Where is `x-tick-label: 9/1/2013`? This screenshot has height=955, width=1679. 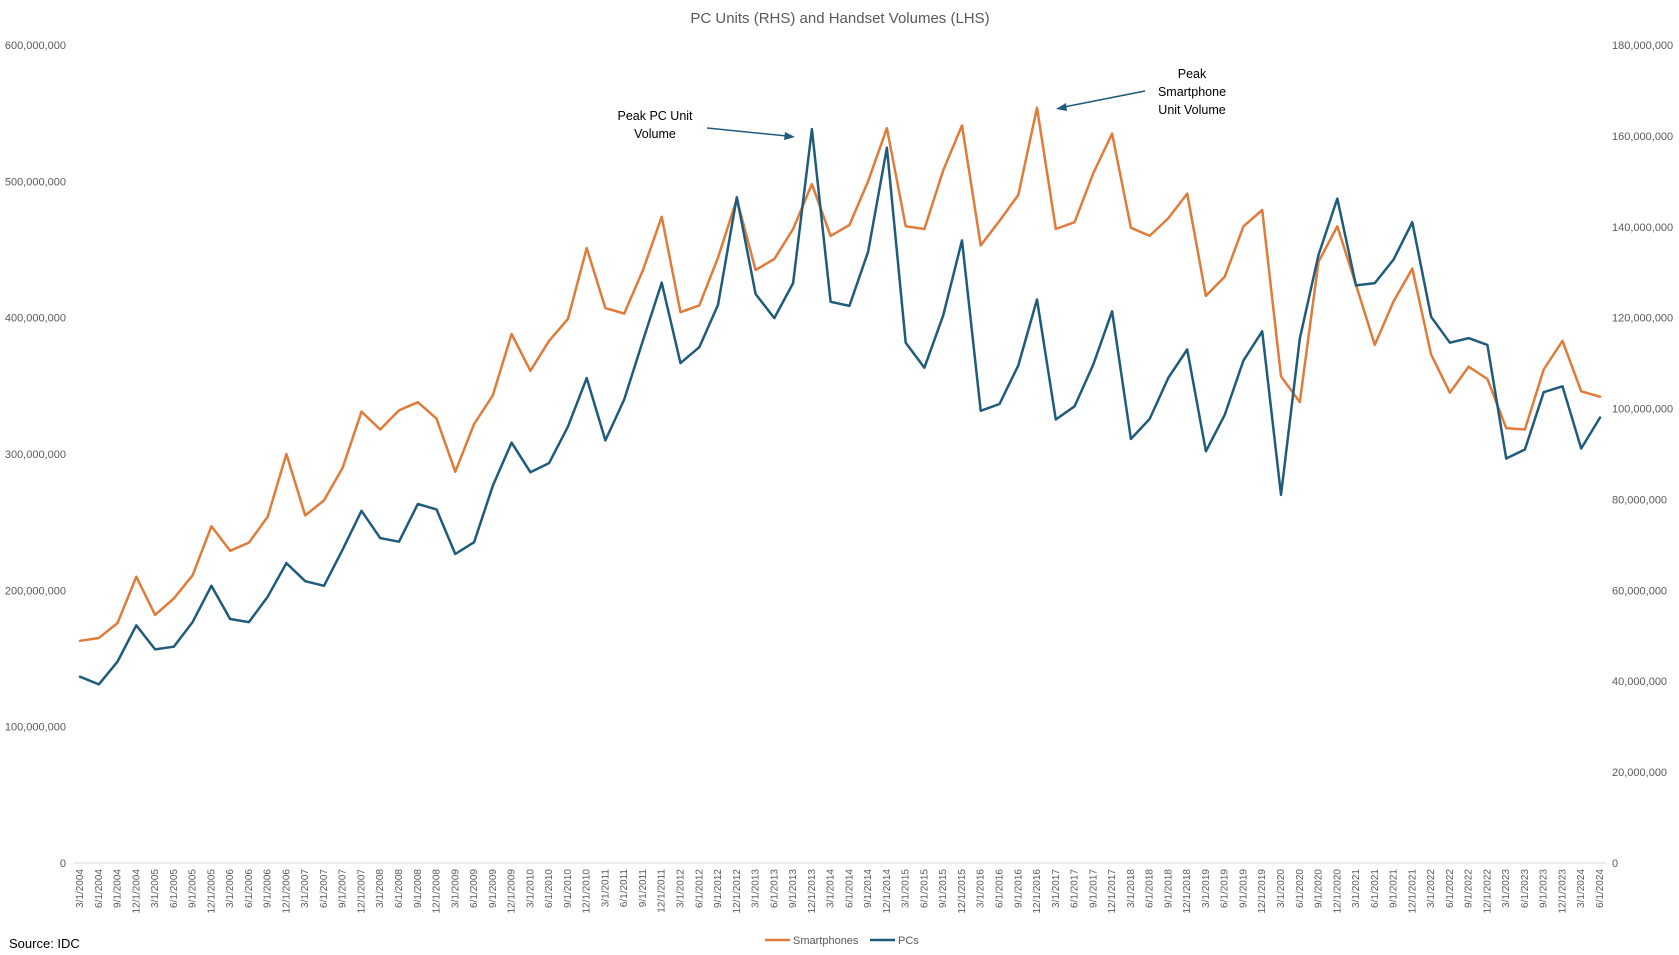 x-tick-label: 9/1/2013 is located at coordinates (793, 888).